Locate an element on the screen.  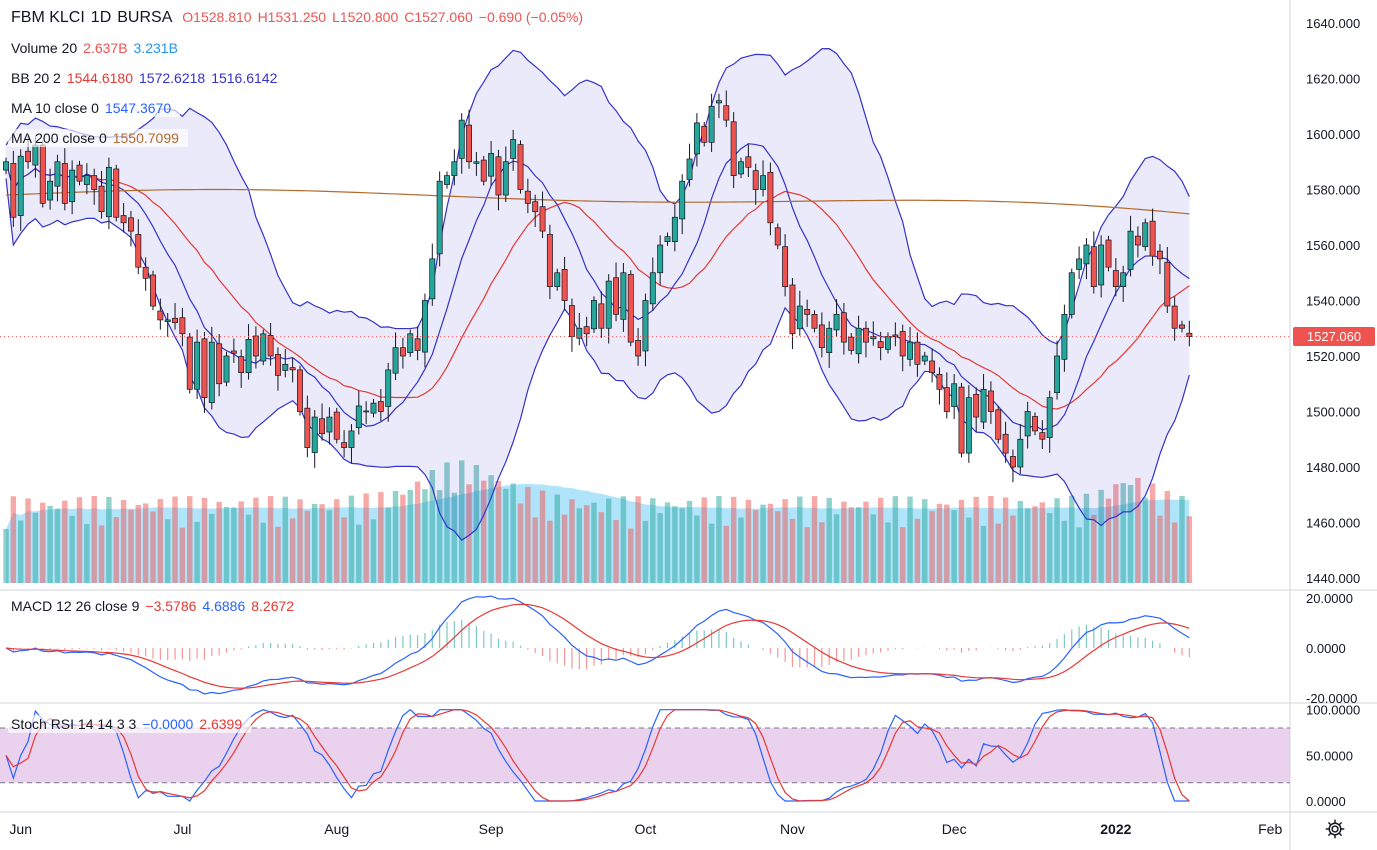
time-tick-label: Dec is located at coordinates (954, 829).